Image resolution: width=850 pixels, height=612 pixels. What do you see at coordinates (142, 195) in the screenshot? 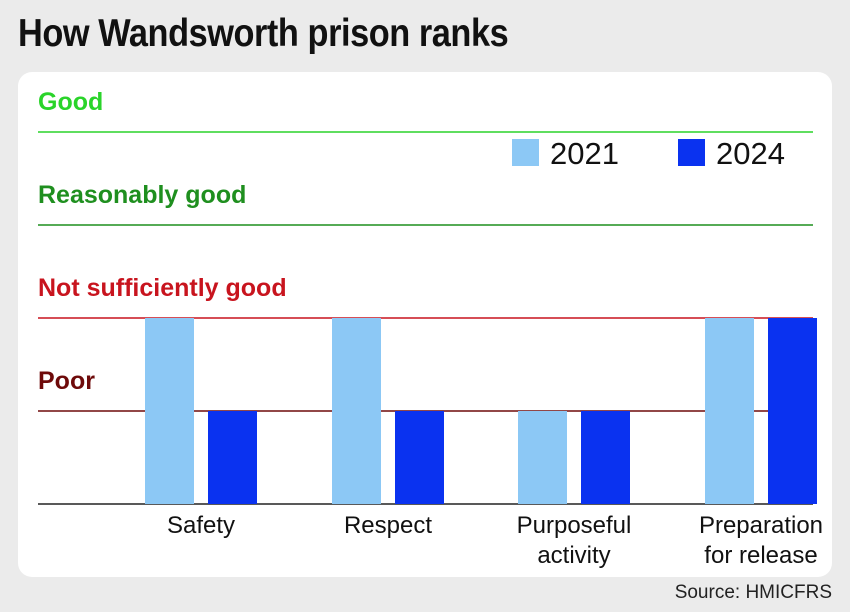
I see `level-label: Reasonably good` at bounding box center [142, 195].